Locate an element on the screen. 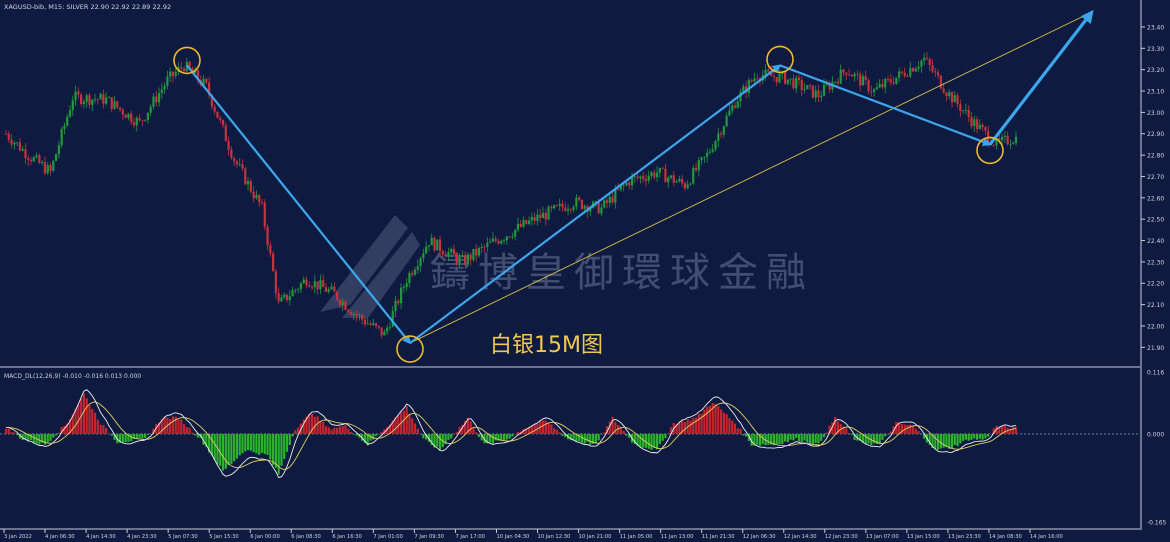 The width and height of the screenshot is (1170, 542). macd-tick-label: 0.116 is located at coordinates (1155, 373).